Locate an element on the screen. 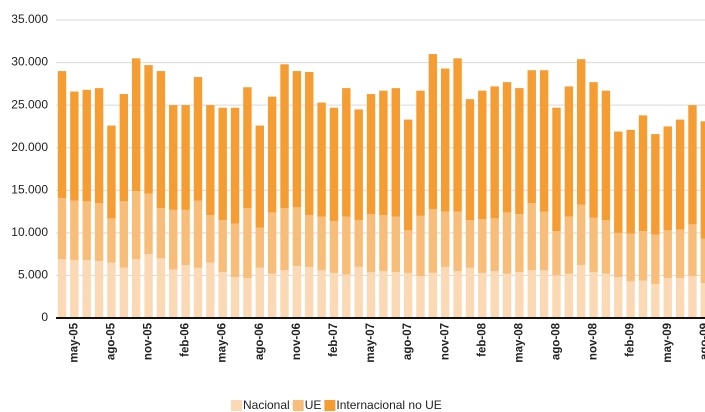 The height and width of the screenshot is (412, 705). y-tick-label: 10.000 is located at coordinates (29, 232).